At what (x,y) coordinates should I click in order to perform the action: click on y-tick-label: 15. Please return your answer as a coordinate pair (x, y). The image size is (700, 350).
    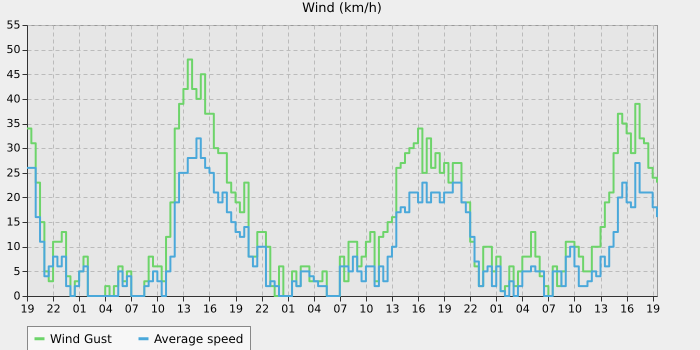
    Looking at the image, I should click on (13, 222).